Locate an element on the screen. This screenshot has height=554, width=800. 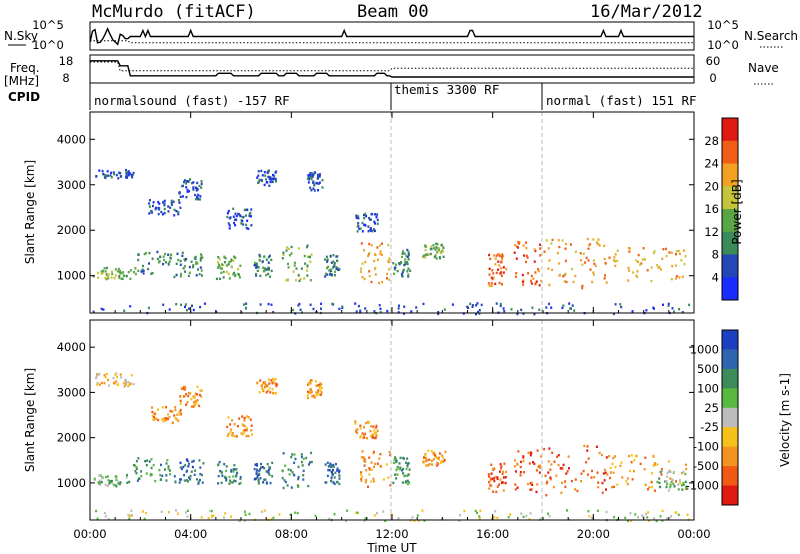
nsearch-tick-low: 10^0 is located at coordinates (723, 45).